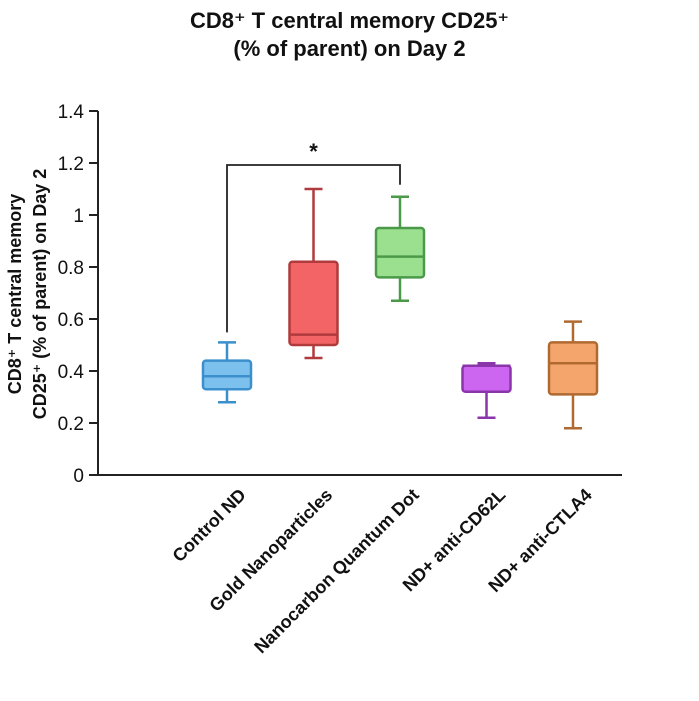  I want to click on chart-title-line2: (% of parent) on Day 2, so click(349, 48).